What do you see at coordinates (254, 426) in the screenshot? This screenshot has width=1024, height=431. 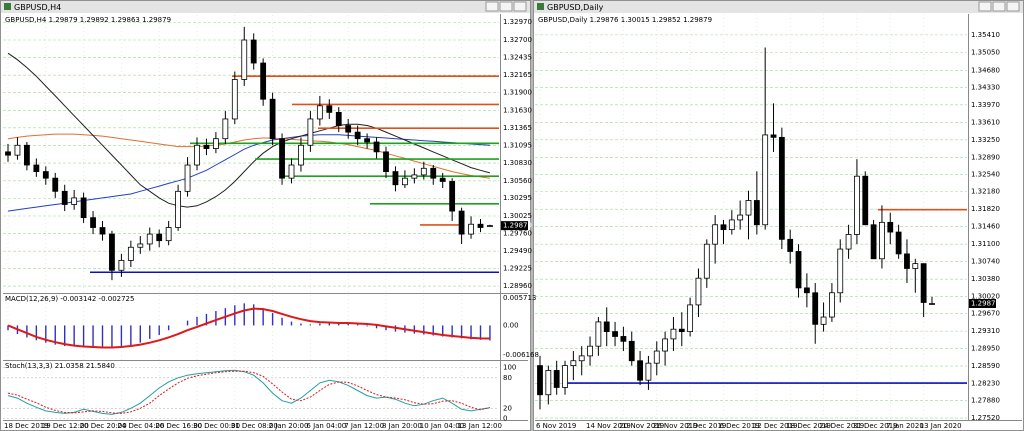 I see `time-label: 31 Dec 08:00` at bounding box center [254, 426].